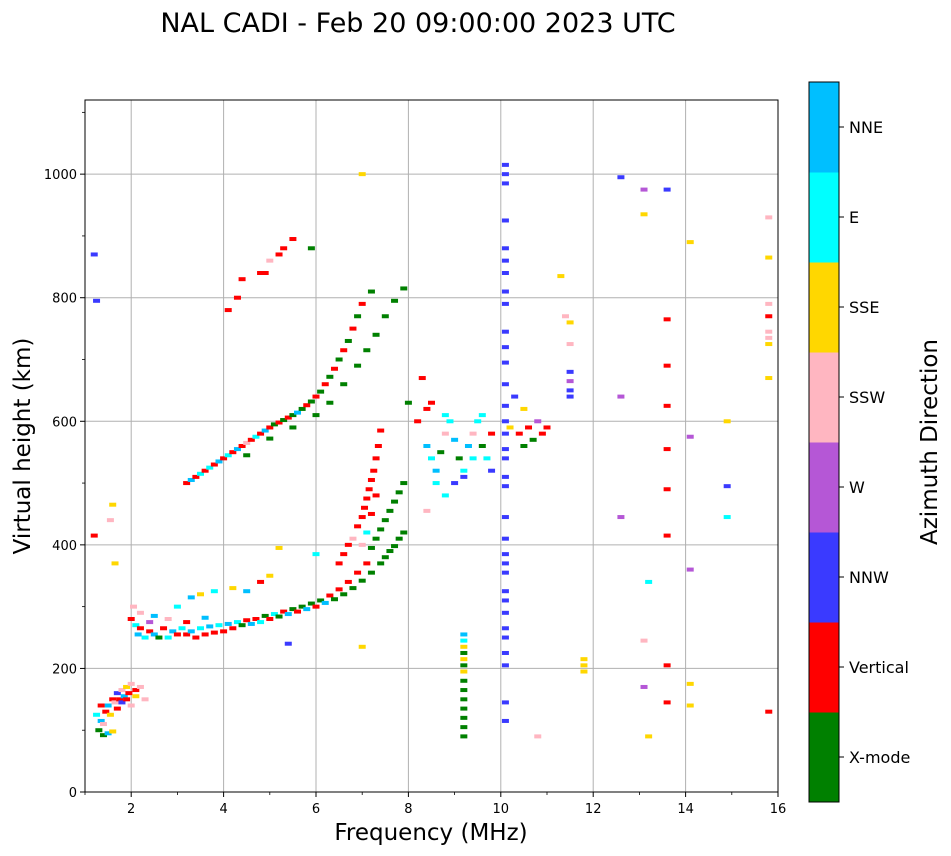 The image size is (951, 856). What do you see at coordinates (417, 23) in the screenshot?
I see `chart-title: NAL CADI - Feb 20 09:00:00 2023 UTC` at bounding box center [417, 23].